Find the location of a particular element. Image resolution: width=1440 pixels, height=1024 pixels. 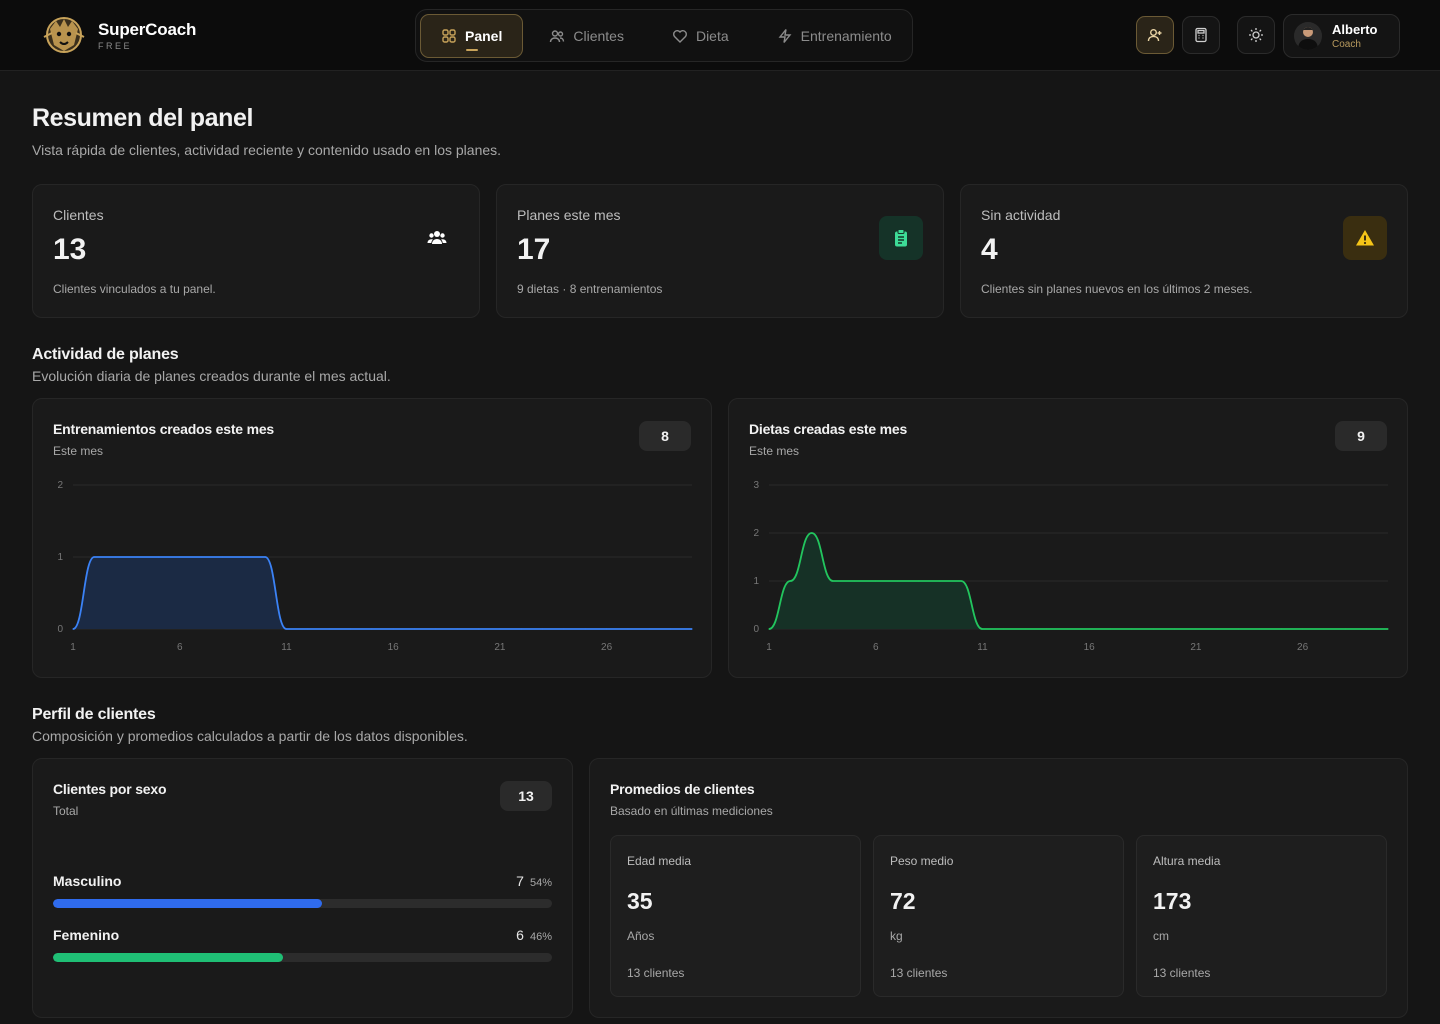

nav-entrenamiento-label: Entrenamiento is located at coordinates (846, 35).